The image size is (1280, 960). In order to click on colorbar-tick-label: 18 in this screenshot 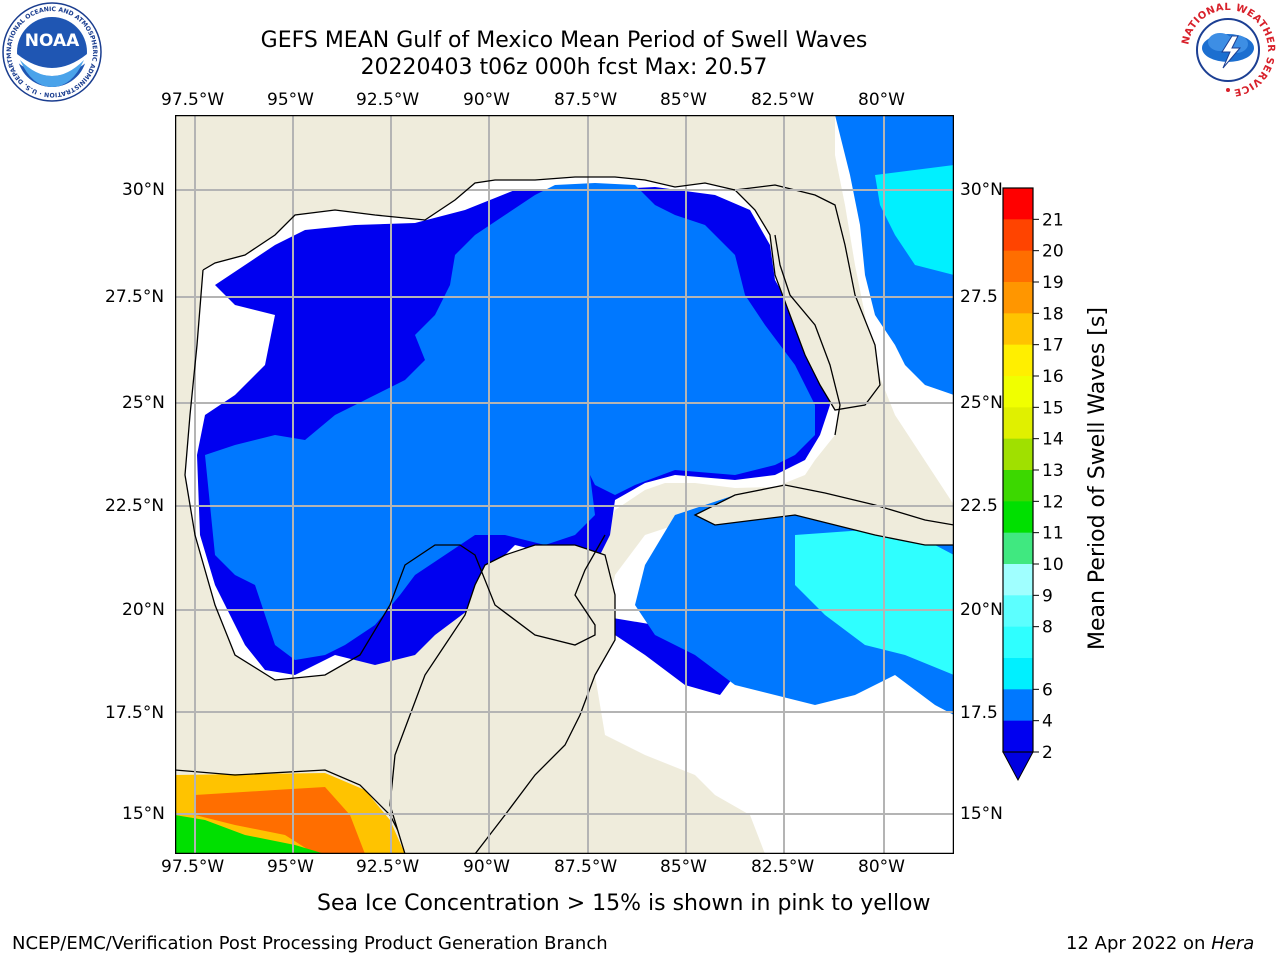, I will do `click(1053, 314)`.